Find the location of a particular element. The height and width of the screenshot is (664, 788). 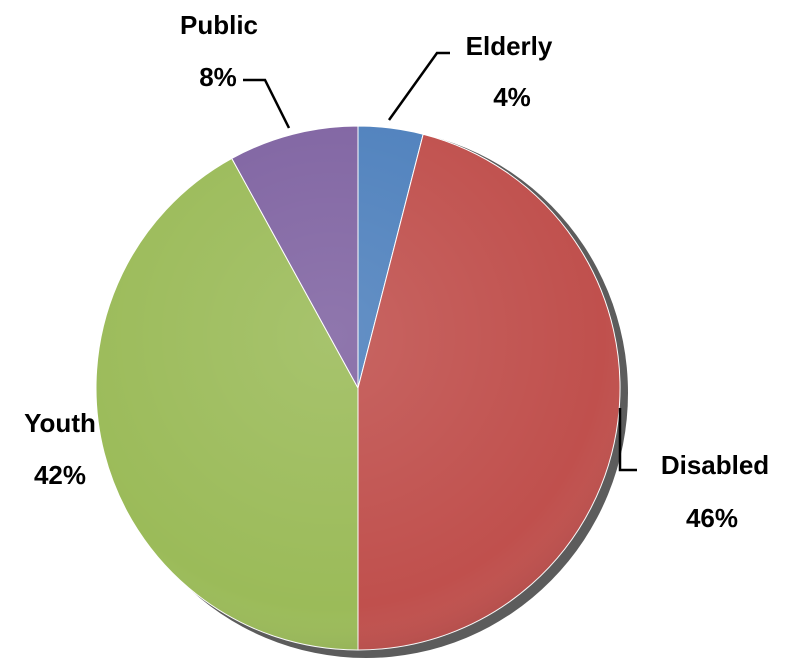

slice-name-label-disabled: Disabled is located at coordinates (715, 465).